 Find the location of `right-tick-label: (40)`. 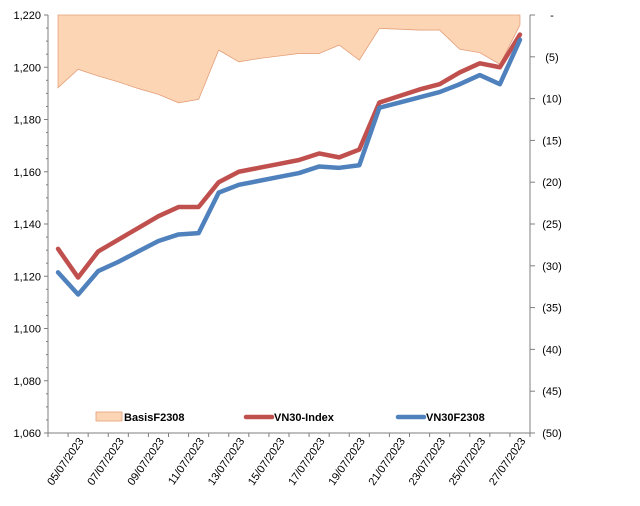

right-tick-label: (40) is located at coordinates (552, 350).